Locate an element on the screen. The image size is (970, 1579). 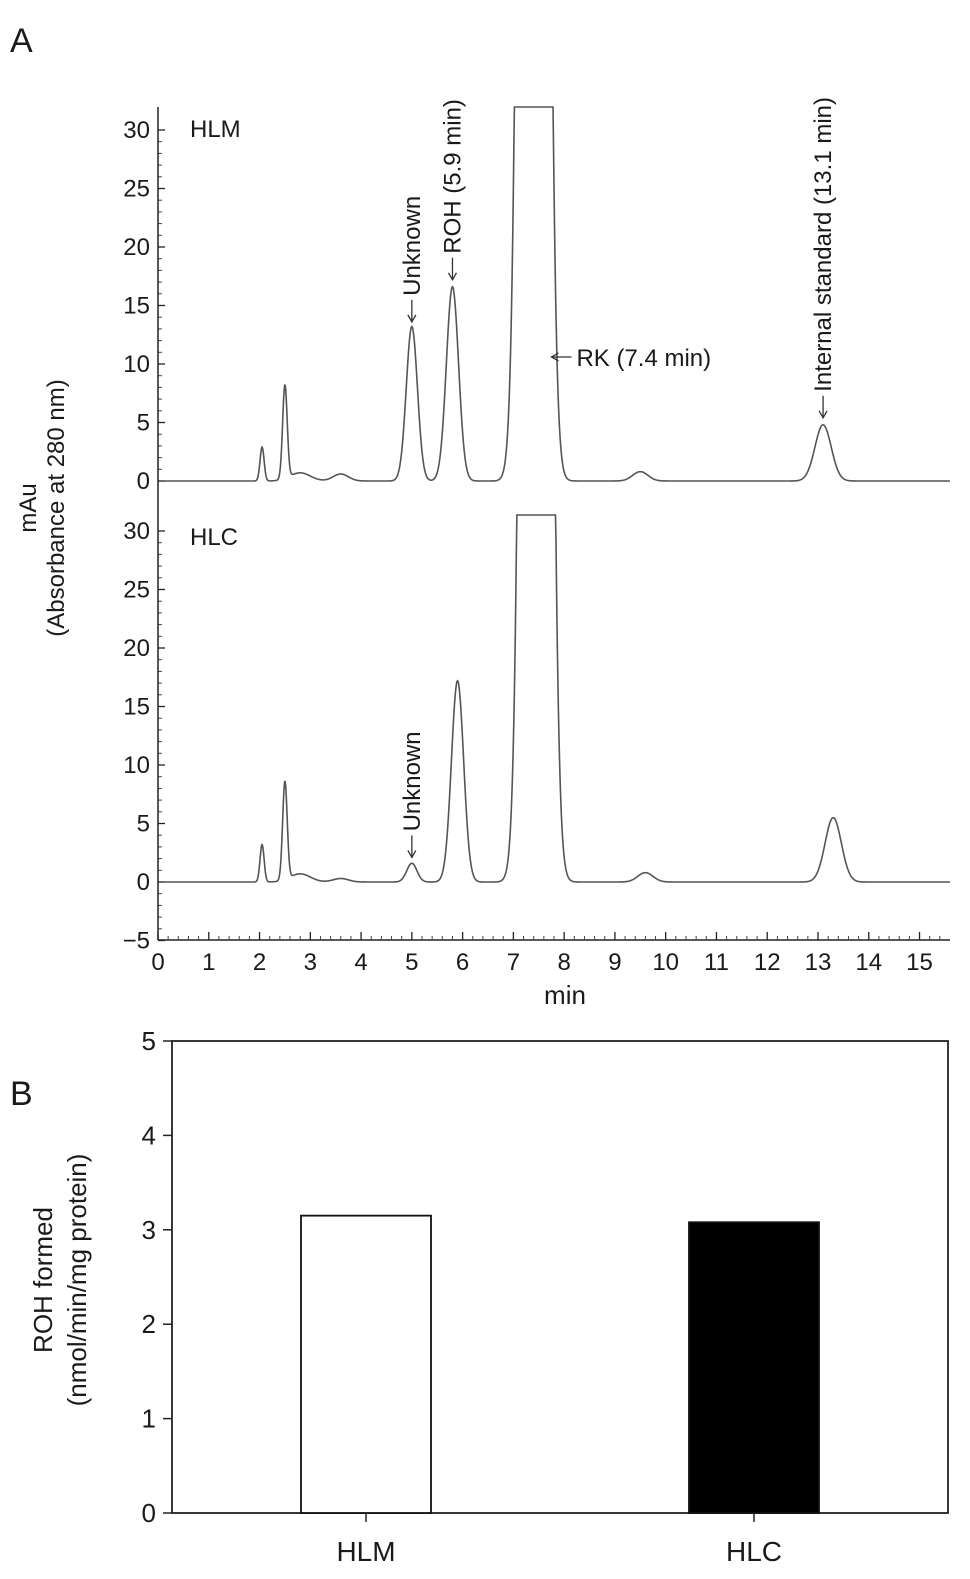
bar-y-label-line2: (nmol/min/mg protein) is located at coordinates (77, 1280).